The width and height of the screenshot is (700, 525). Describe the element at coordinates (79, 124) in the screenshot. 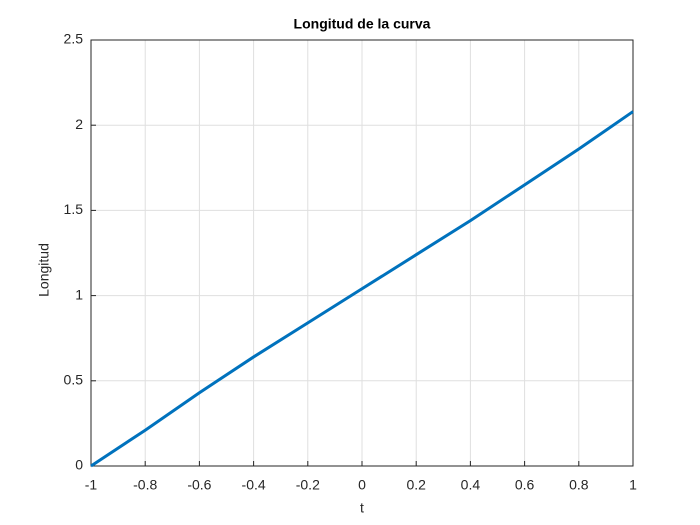

I see `y-tick-label: 2` at that location.